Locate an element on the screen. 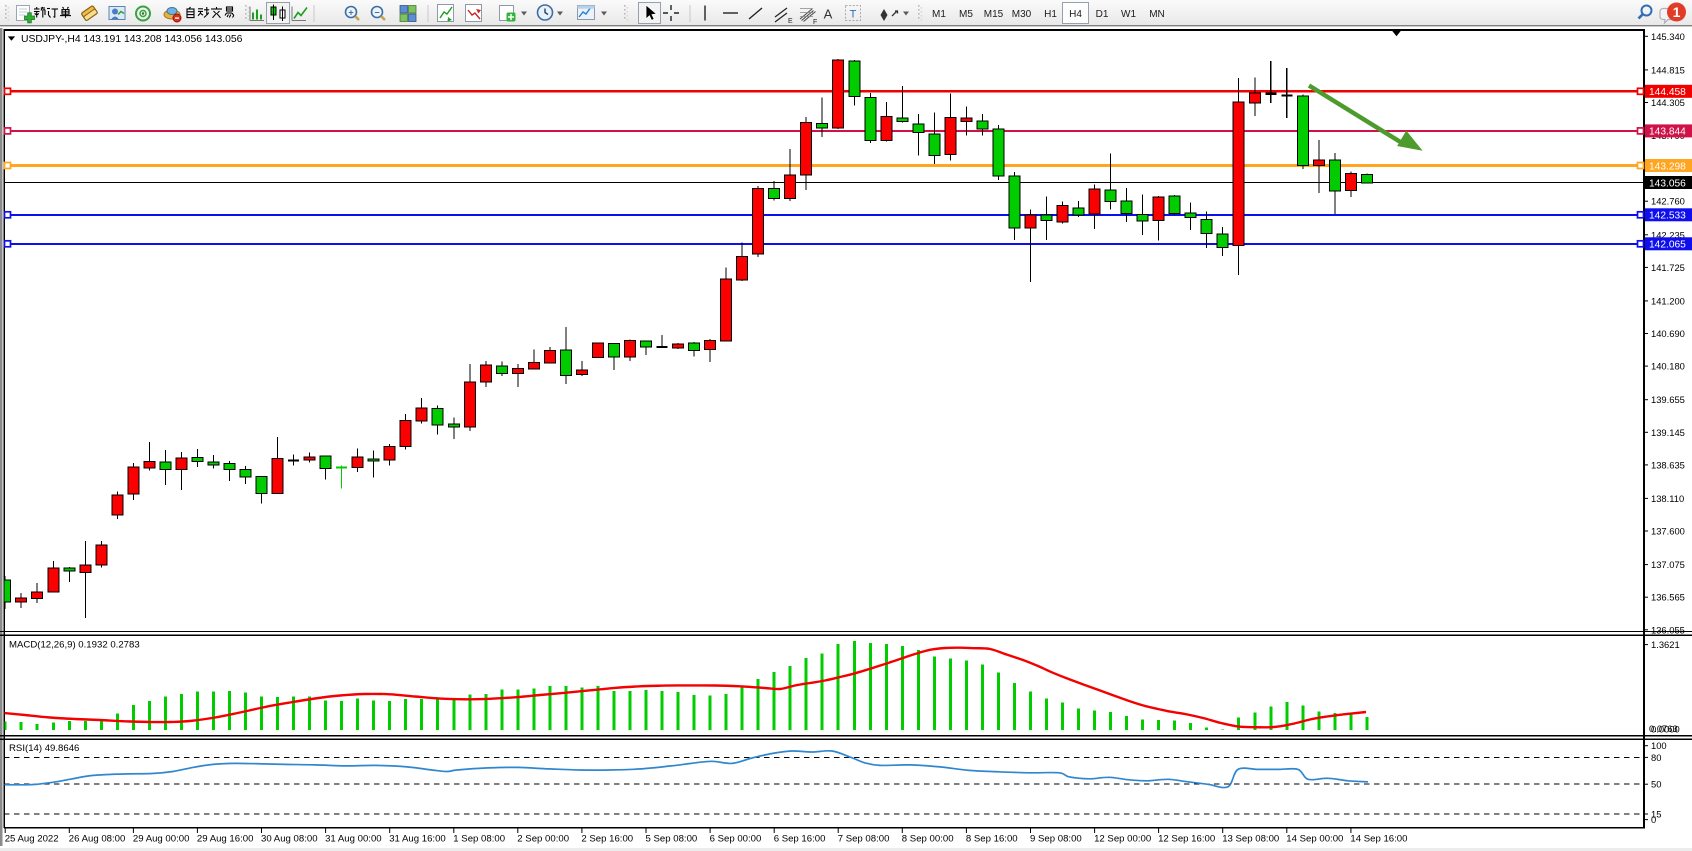 Image resolution: width=1692 pixels, height=851 pixels. svg-text: D1 is located at coordinates (1102, 14).